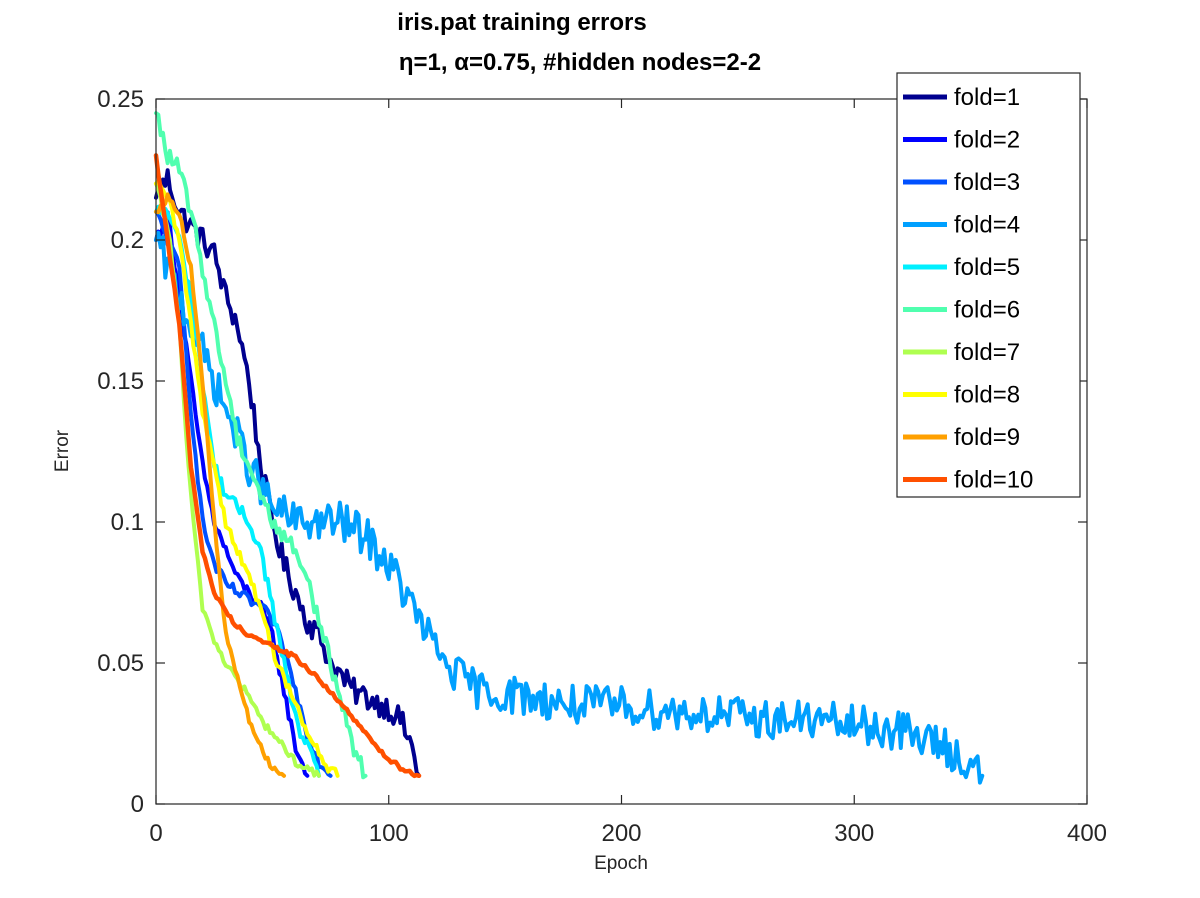 The width and height of the screenshot is (1200, 898). Describe the element at coordinates (120, 663) in the screenshot. I see `y-tick-label: 0.05` at that location.